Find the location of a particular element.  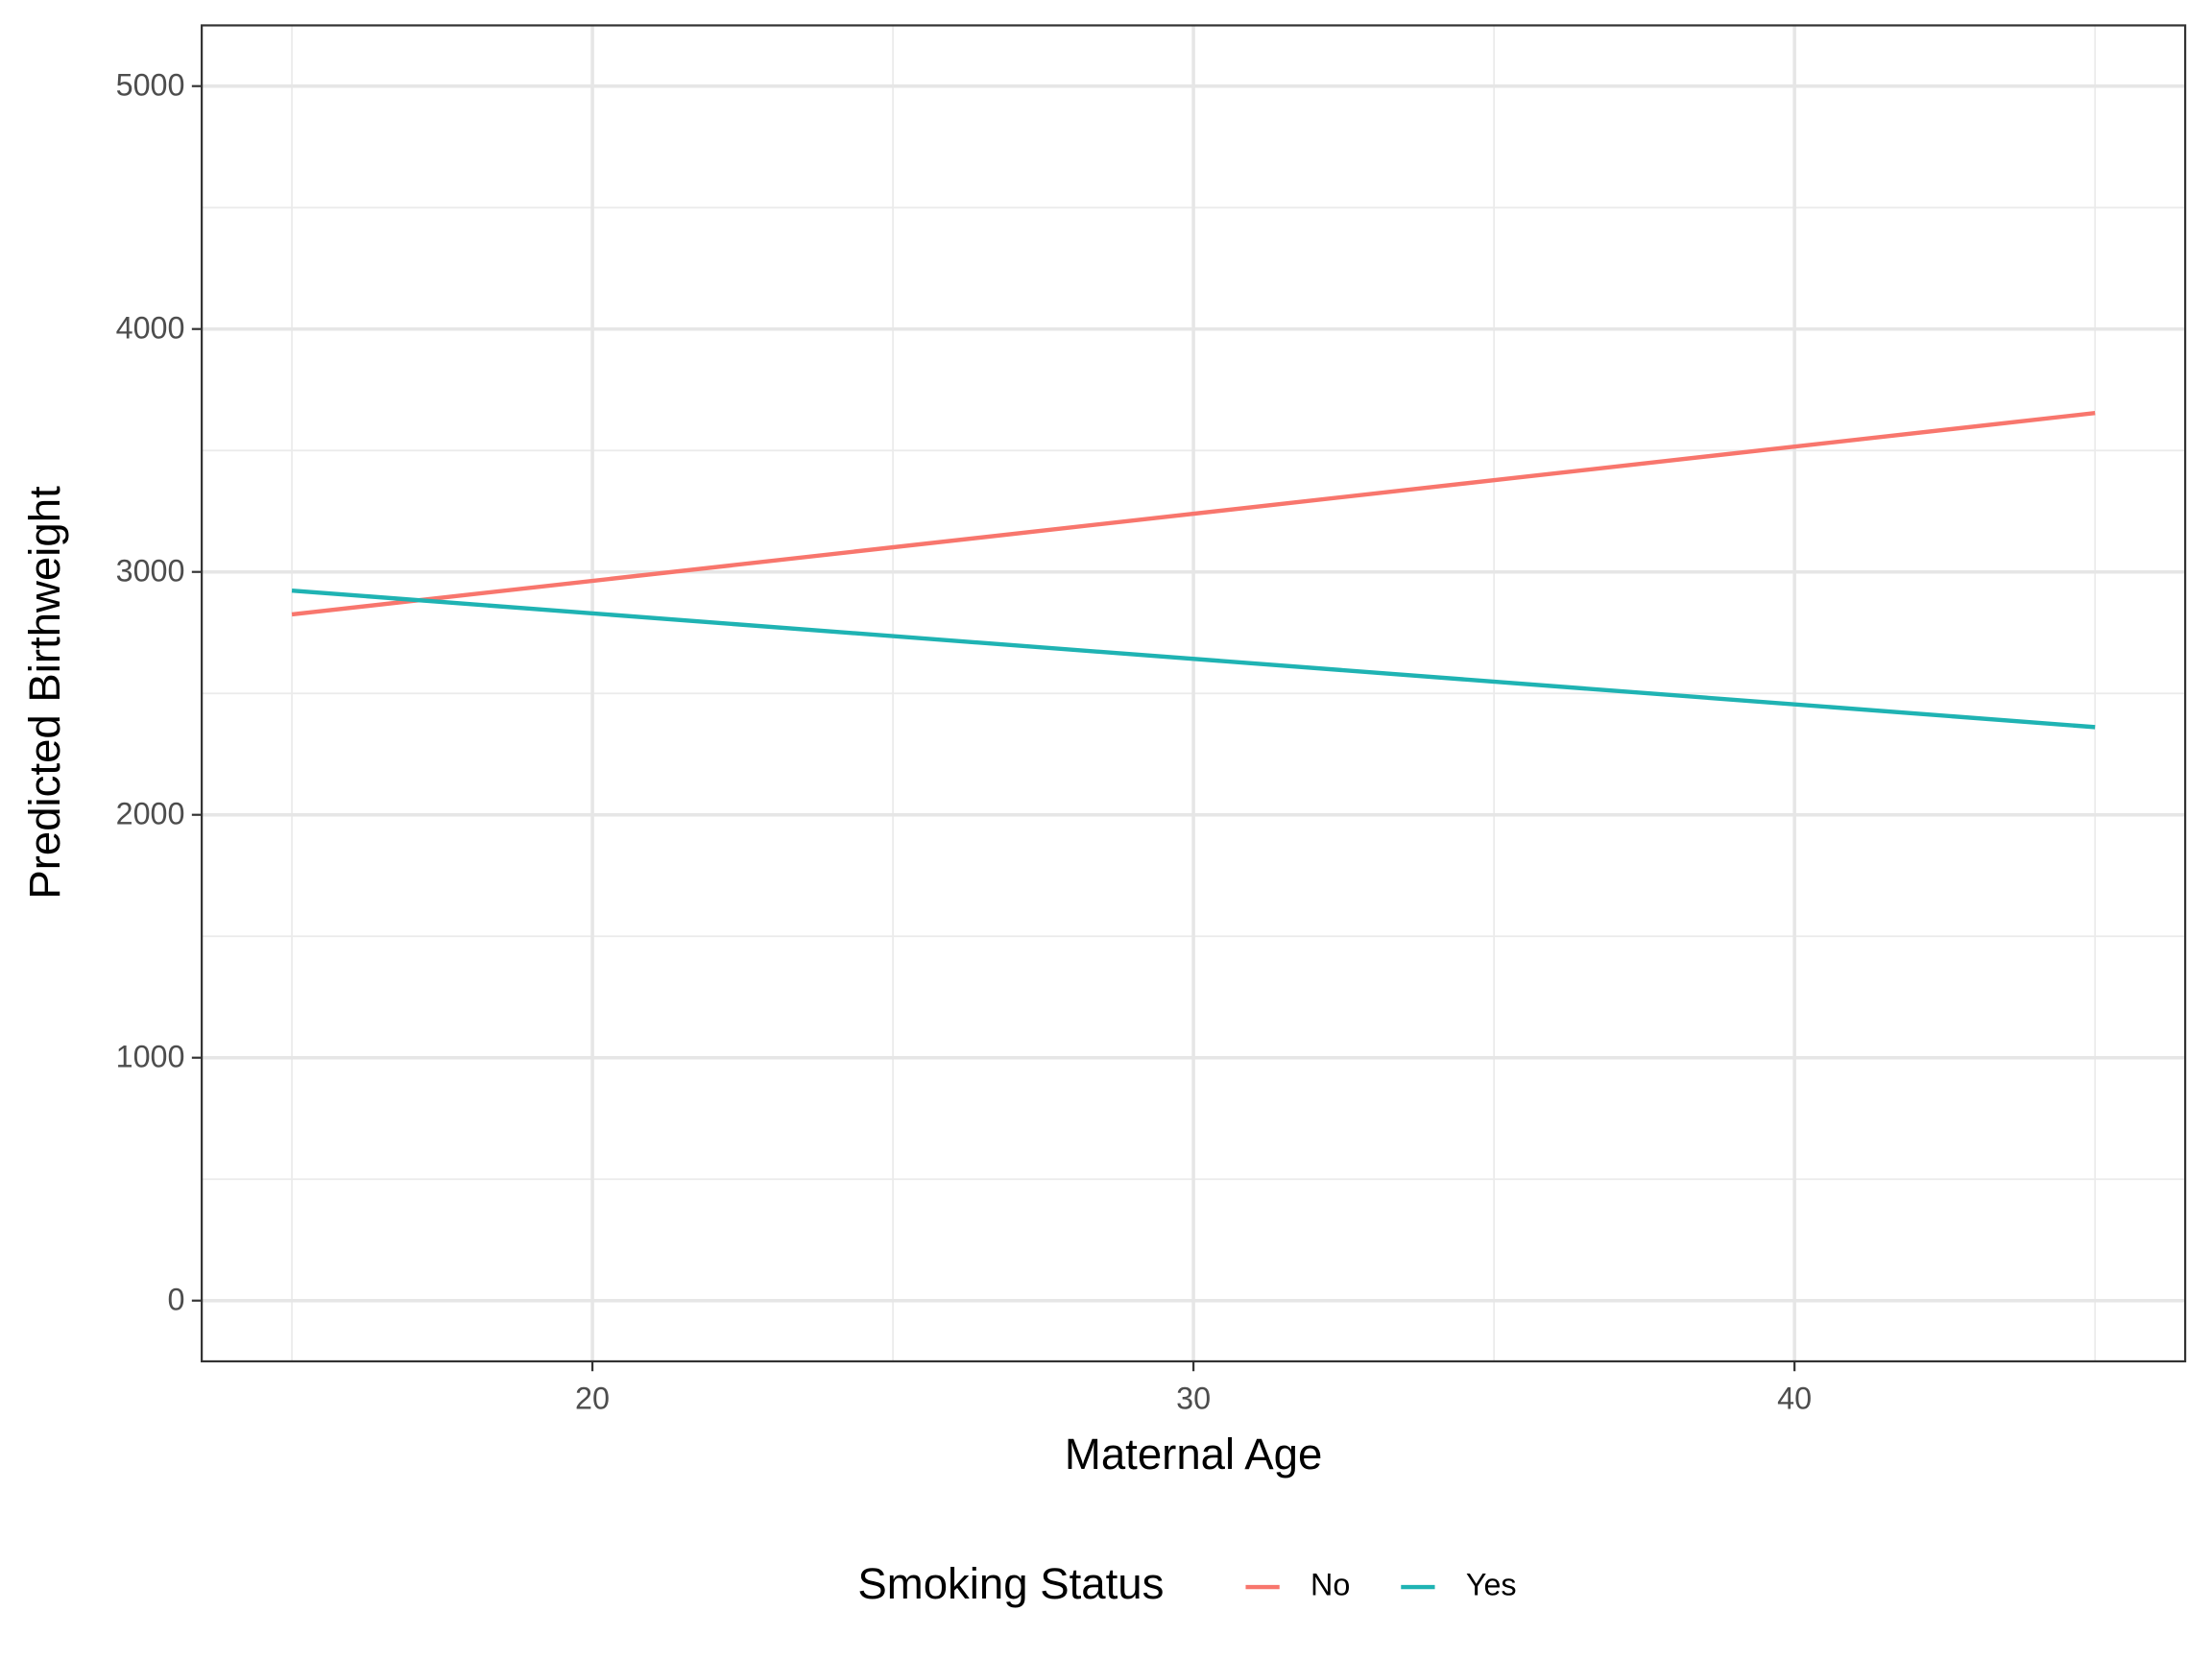

x-tick-label: 40 is located at coordinates (1795, 1399).